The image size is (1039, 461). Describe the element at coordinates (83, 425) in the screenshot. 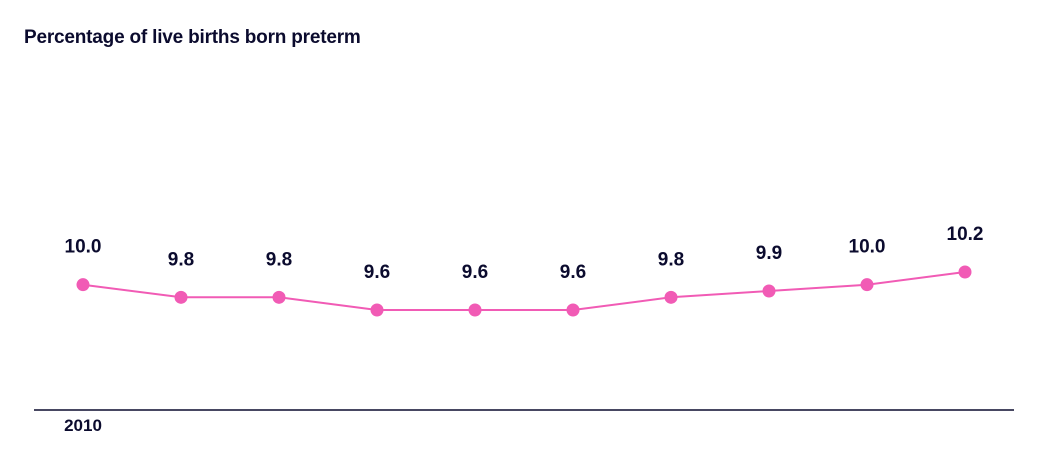

I see `x-tick-label: 2010` at that location.